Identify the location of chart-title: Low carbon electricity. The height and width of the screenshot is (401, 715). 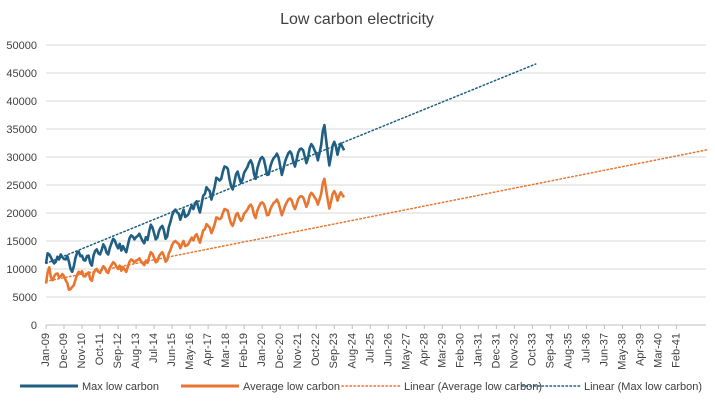
(357, 19).